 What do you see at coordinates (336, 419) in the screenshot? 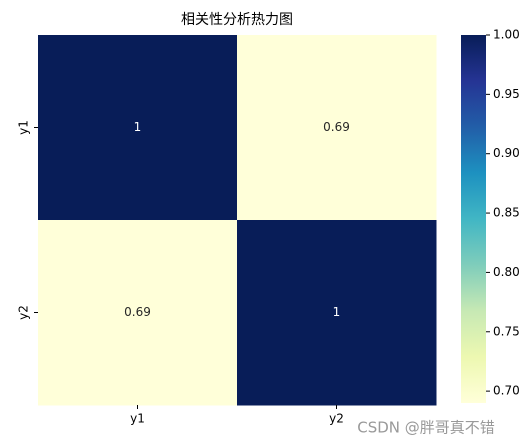
I see `x-tick-label: y2` at bounding box center [336, 419].